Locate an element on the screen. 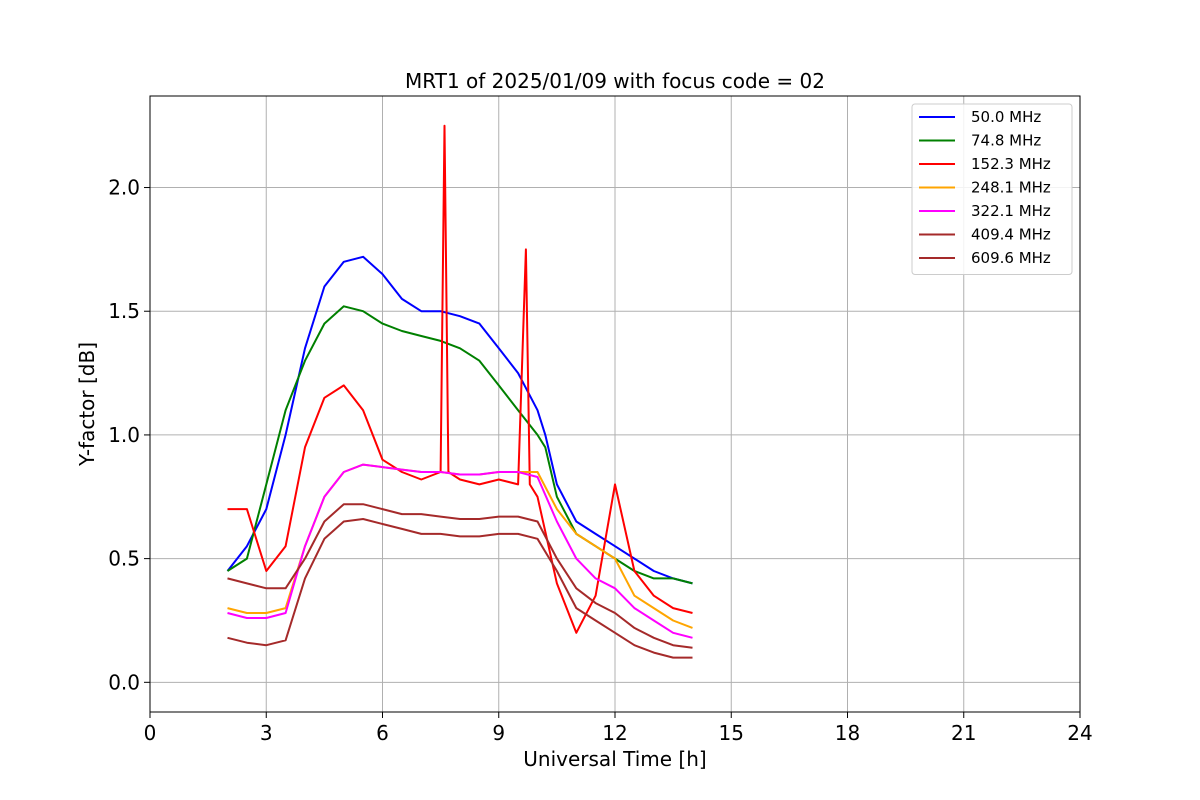  y-tick-label: 1.5 is located at coordinates (124, 311).